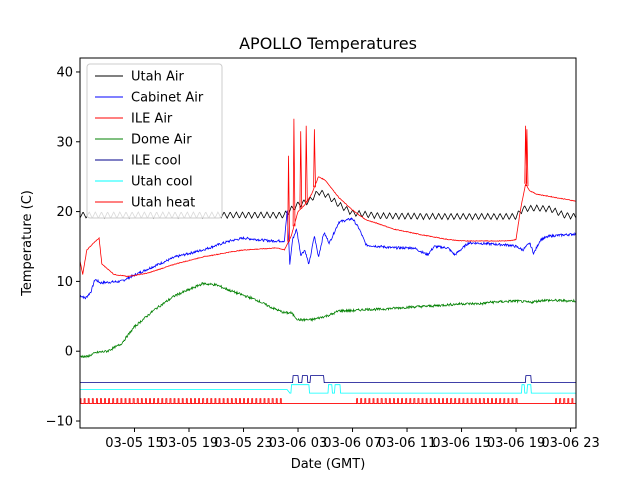  I want to click on x-tick-label: 03-06 23, so click(570, 443).